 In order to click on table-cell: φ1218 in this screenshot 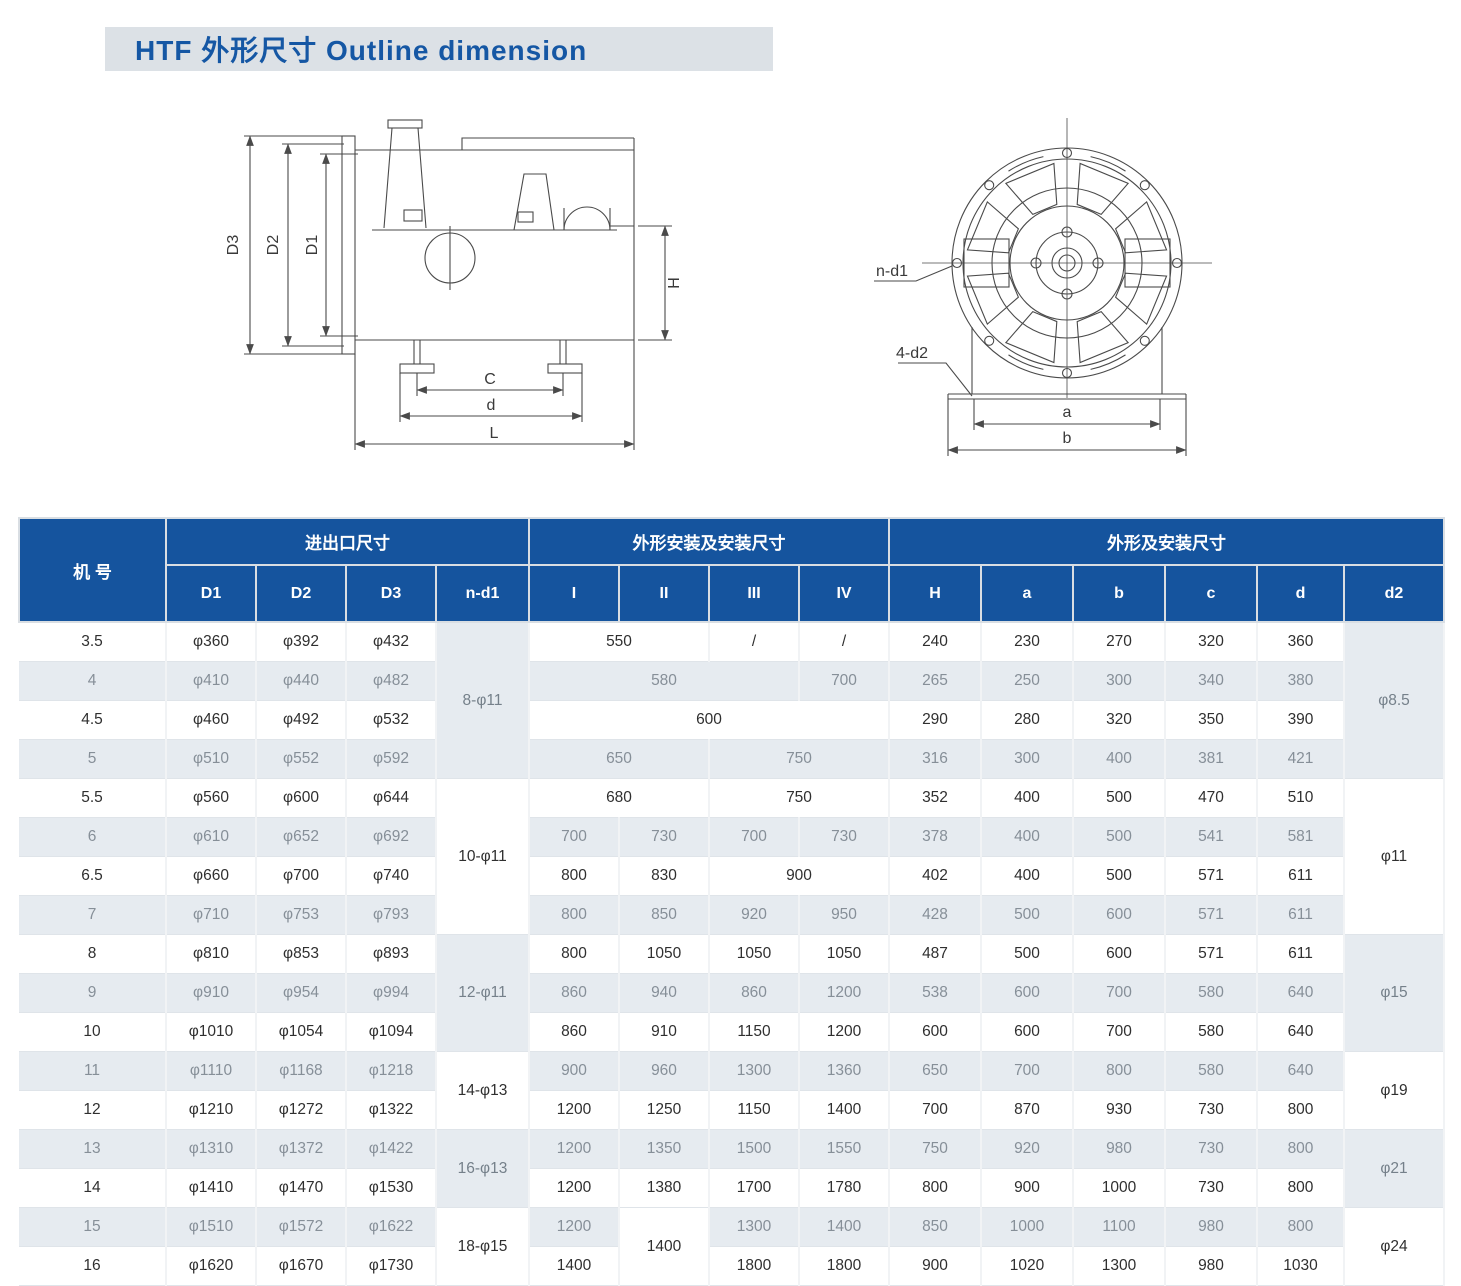, I will do `click(391, 1071)`.